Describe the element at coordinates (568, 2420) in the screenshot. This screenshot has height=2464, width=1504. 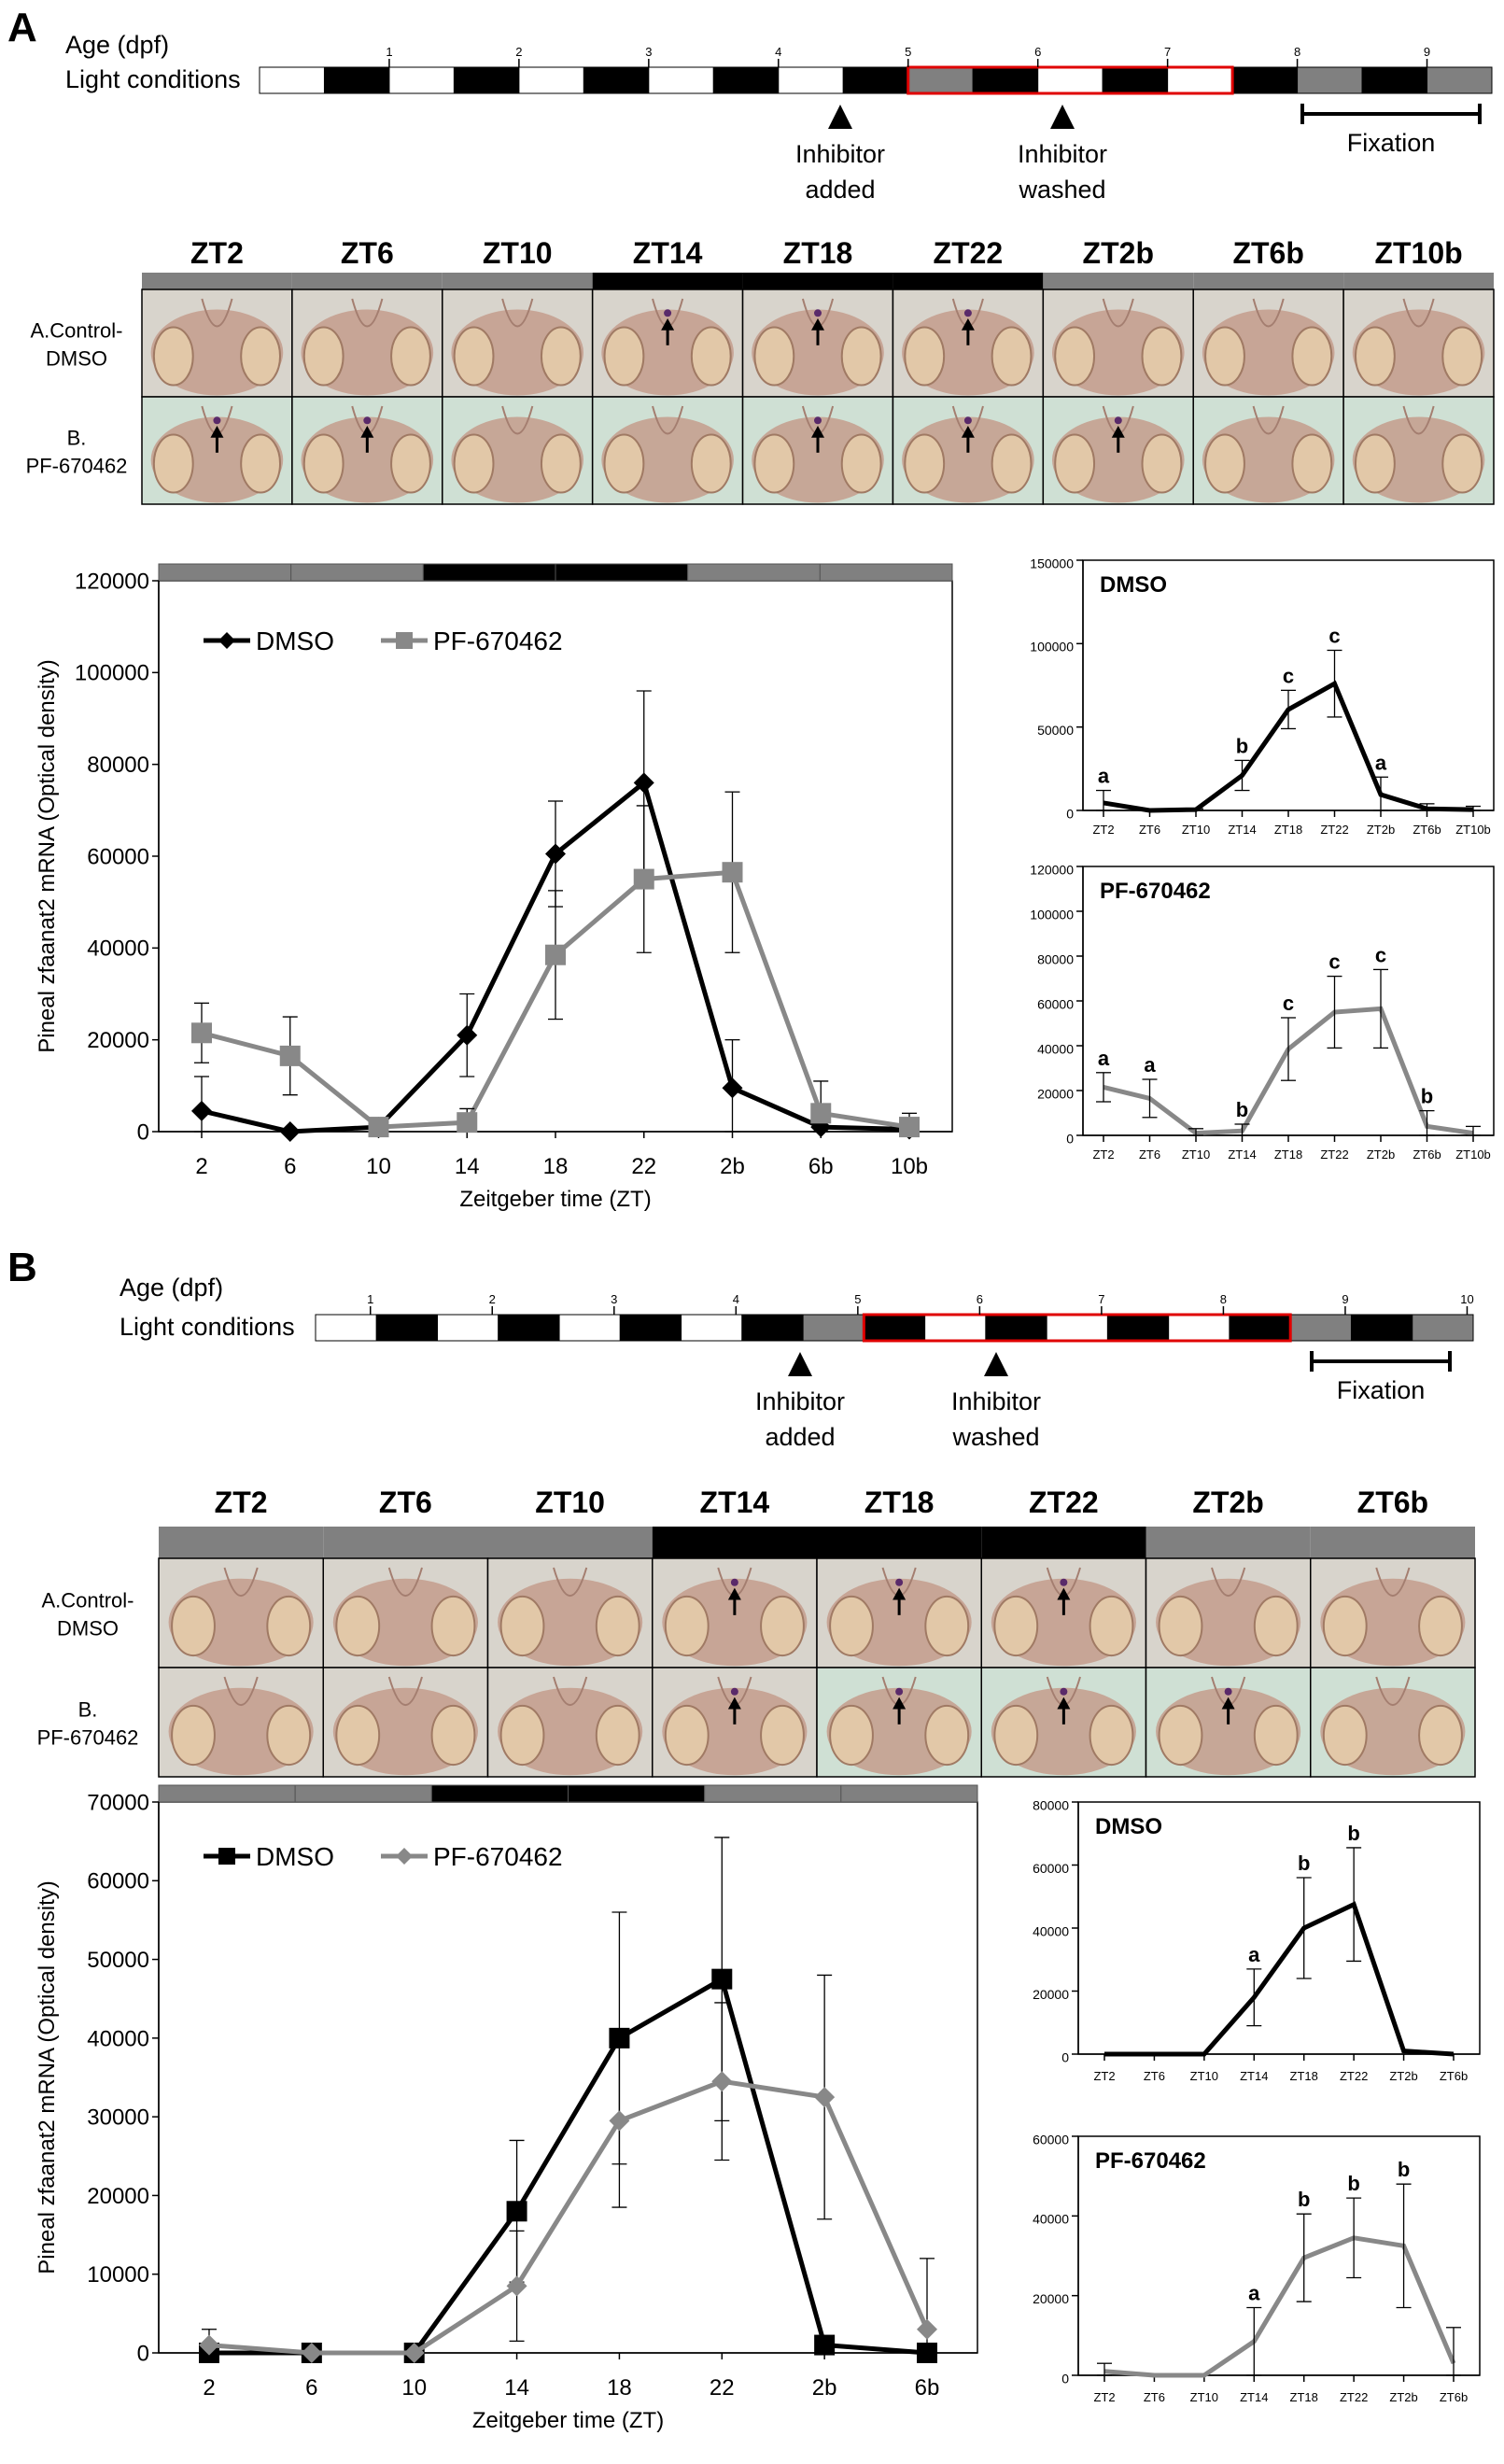
I see `x-axis-label: Zeitgeber time (ZT)` at that location.